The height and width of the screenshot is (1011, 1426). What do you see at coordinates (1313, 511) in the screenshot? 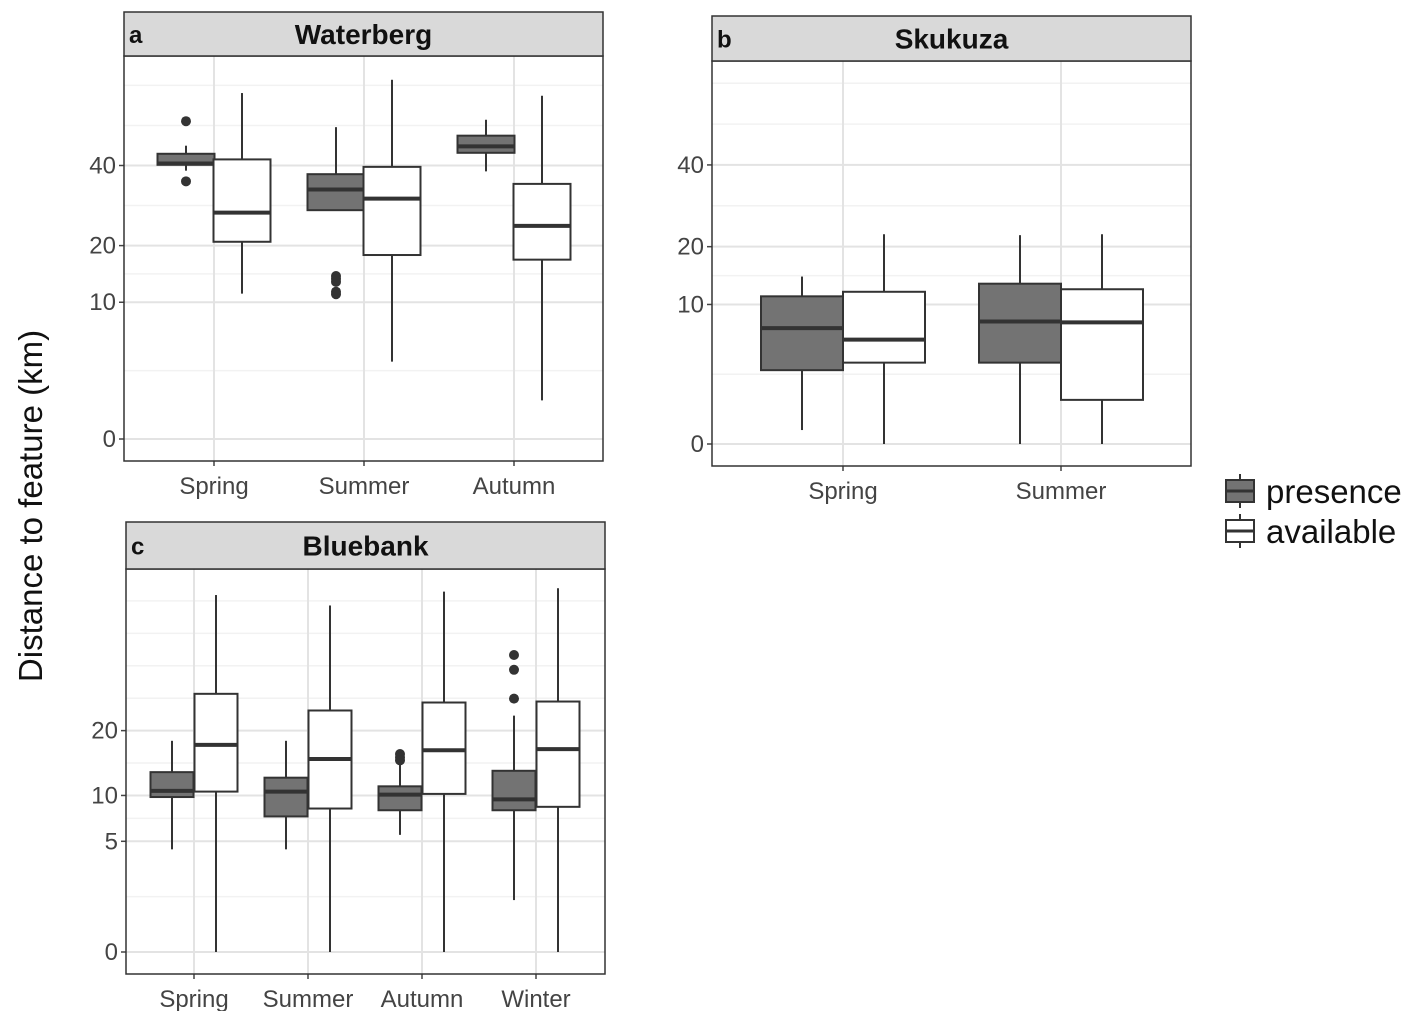
I see `legend: presence available` at bounding box center [1313, 511].